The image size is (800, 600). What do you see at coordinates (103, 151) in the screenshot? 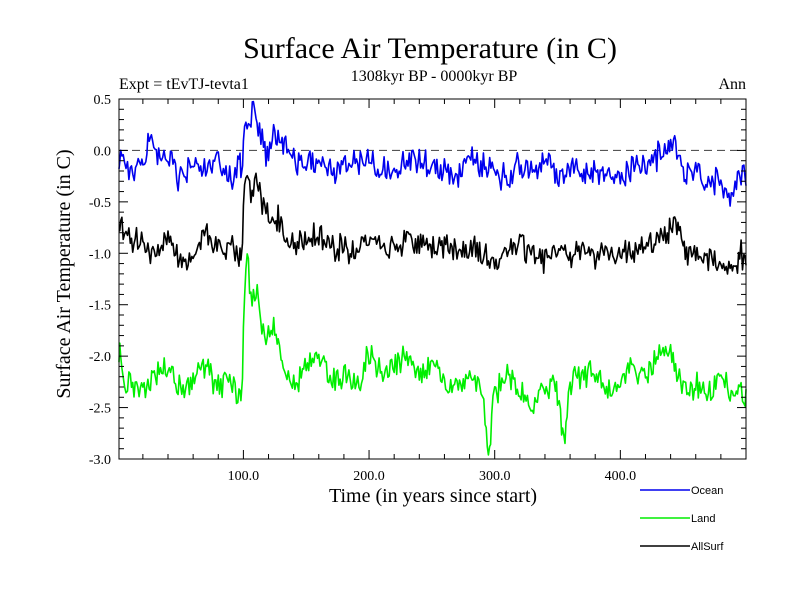
I see `y-tick-label: 0.0` at bounding box center [103, 151].